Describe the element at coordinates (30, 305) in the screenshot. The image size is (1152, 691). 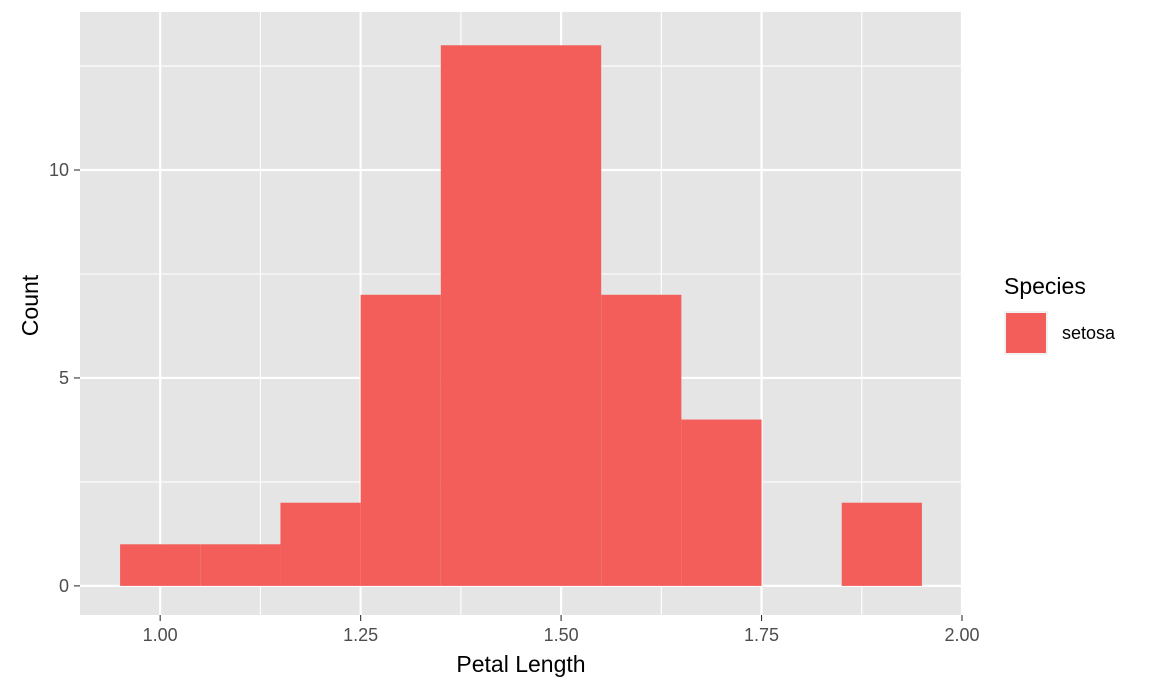
I see `y-axis-title: Count` at that location.